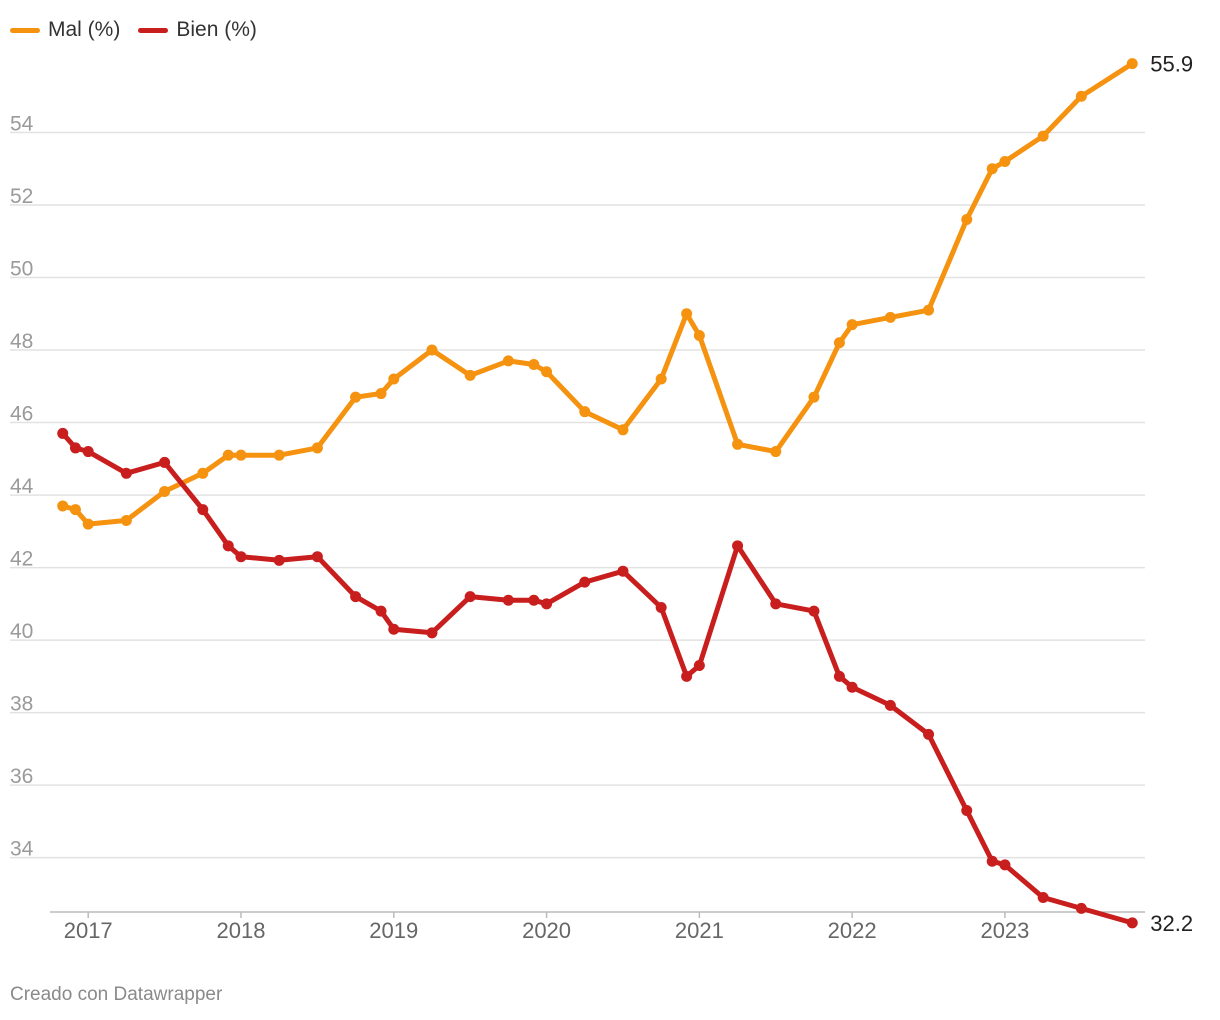 The height and width of the screenshot is (1020, 1220). I want to click on legend: Mal (%) Bien (%), so click(133, 30).